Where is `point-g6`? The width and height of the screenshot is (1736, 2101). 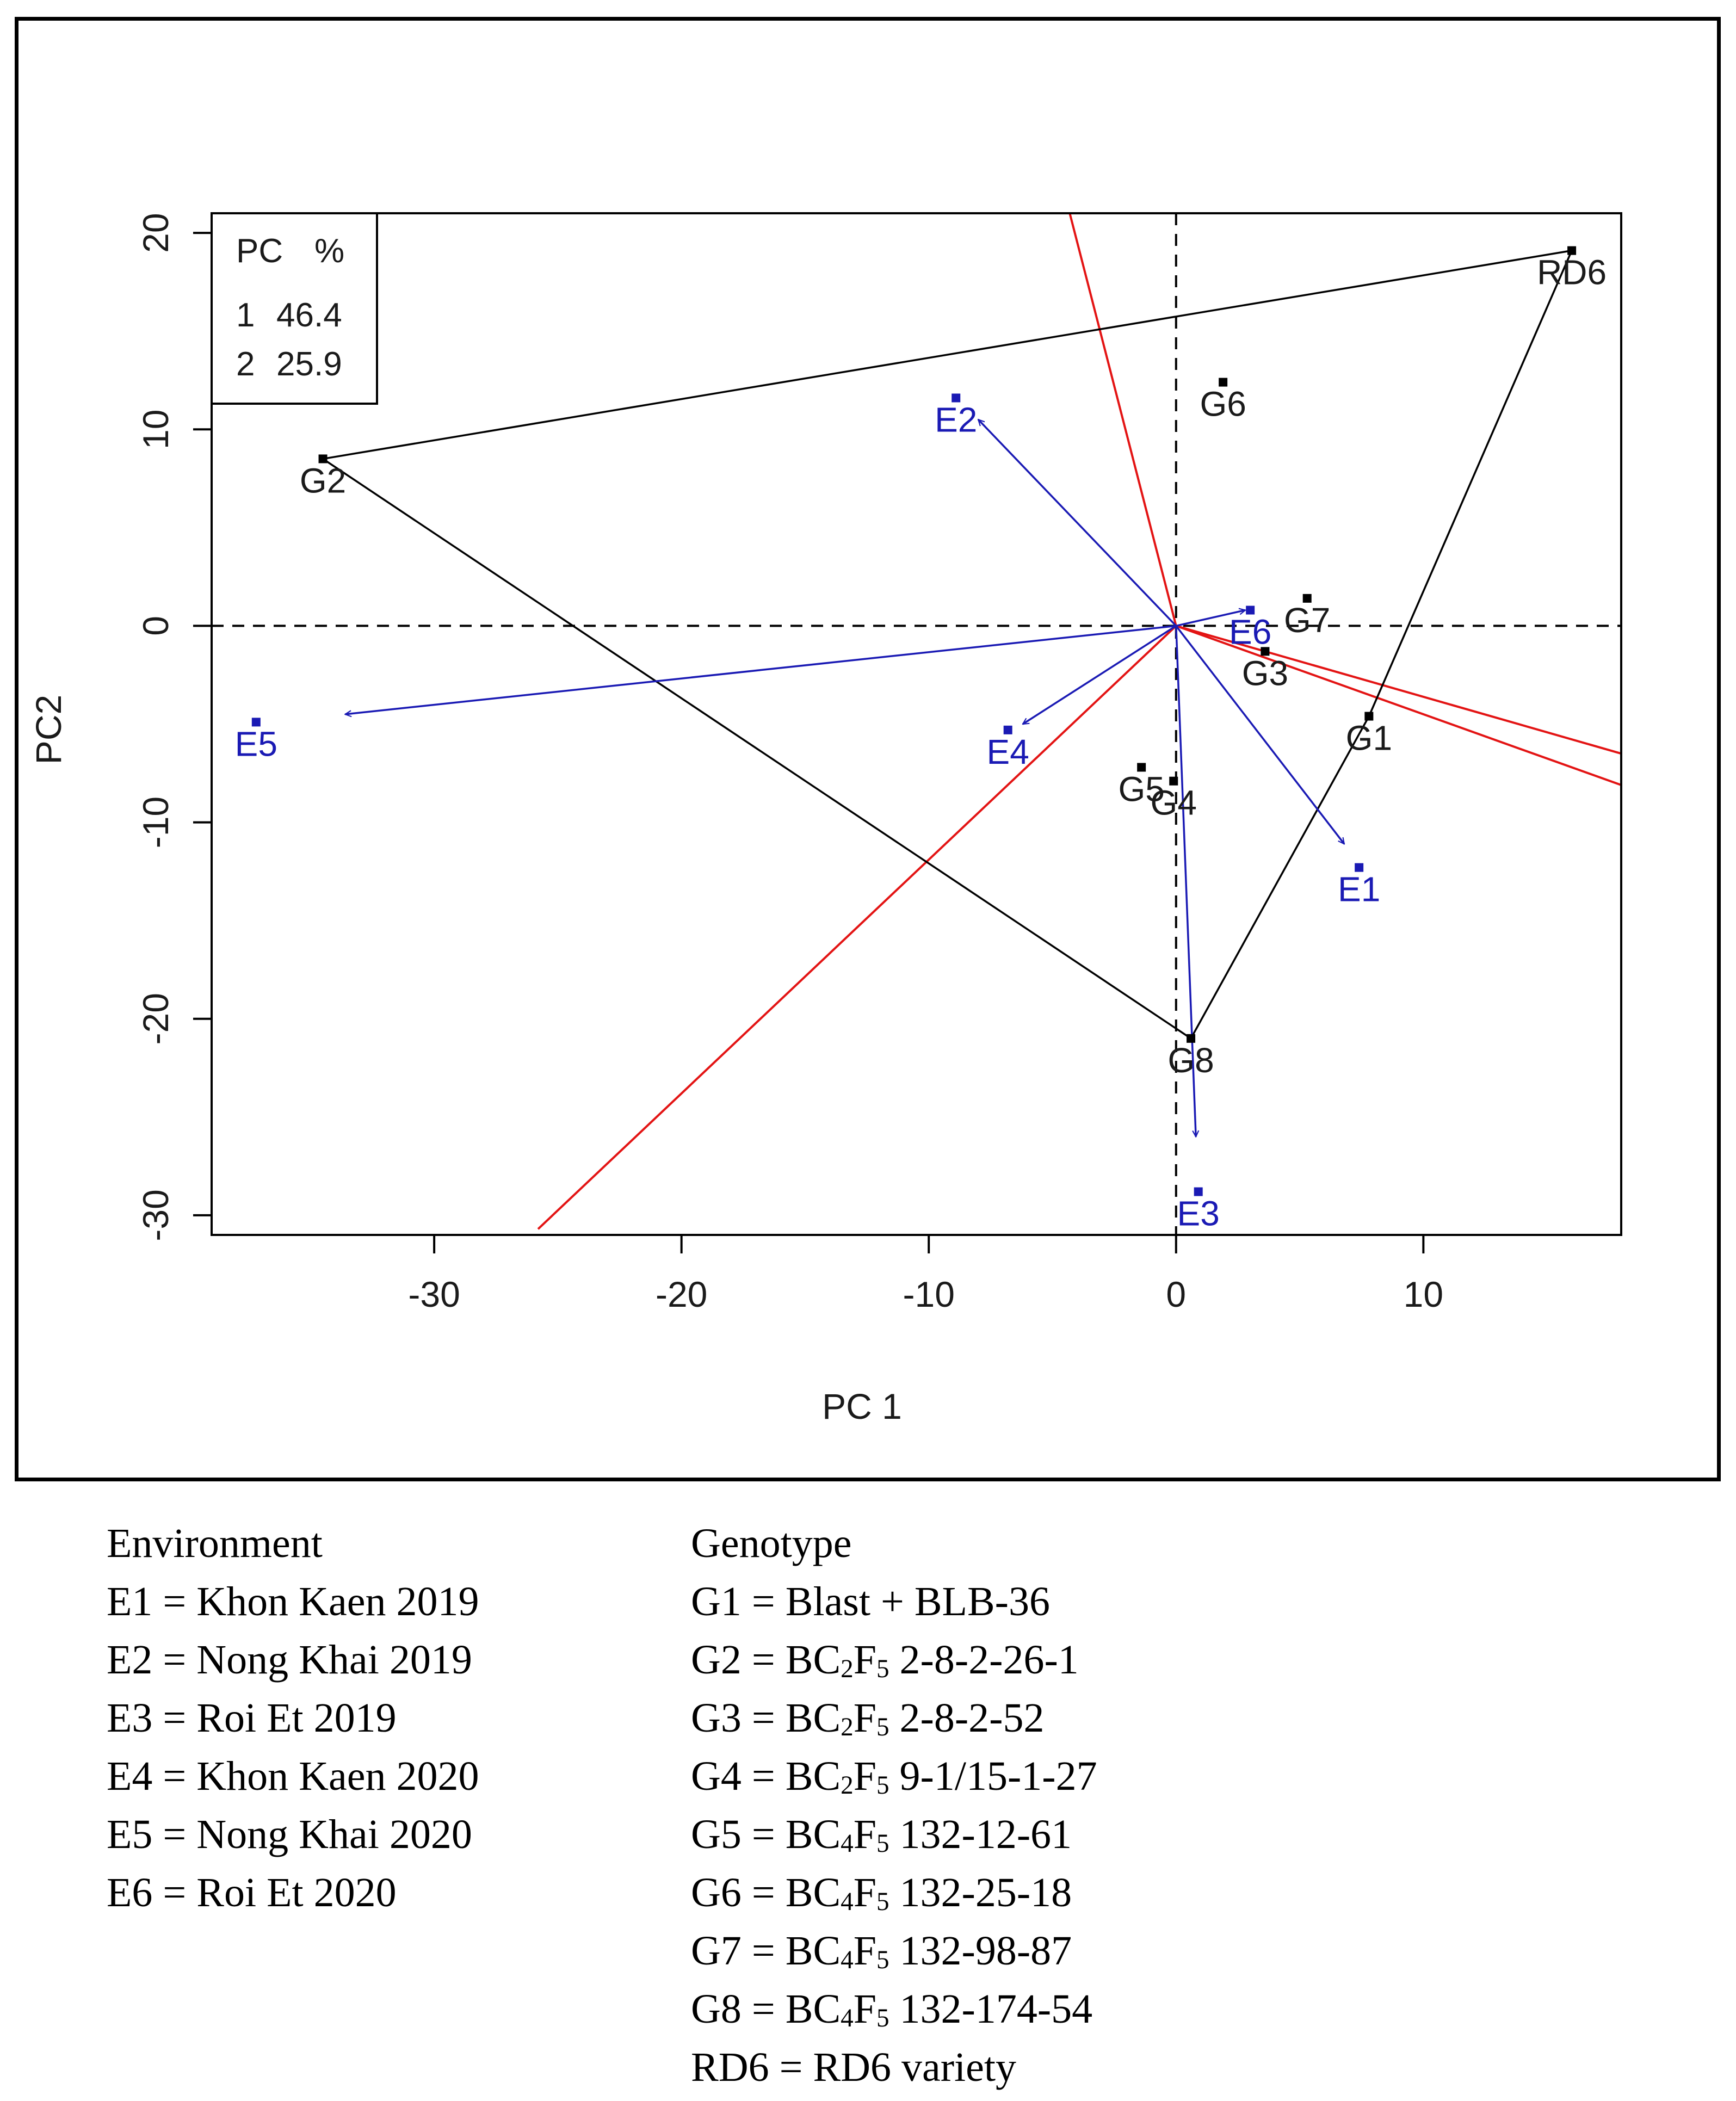
point-g6 is located at coordinates (1223, 383).